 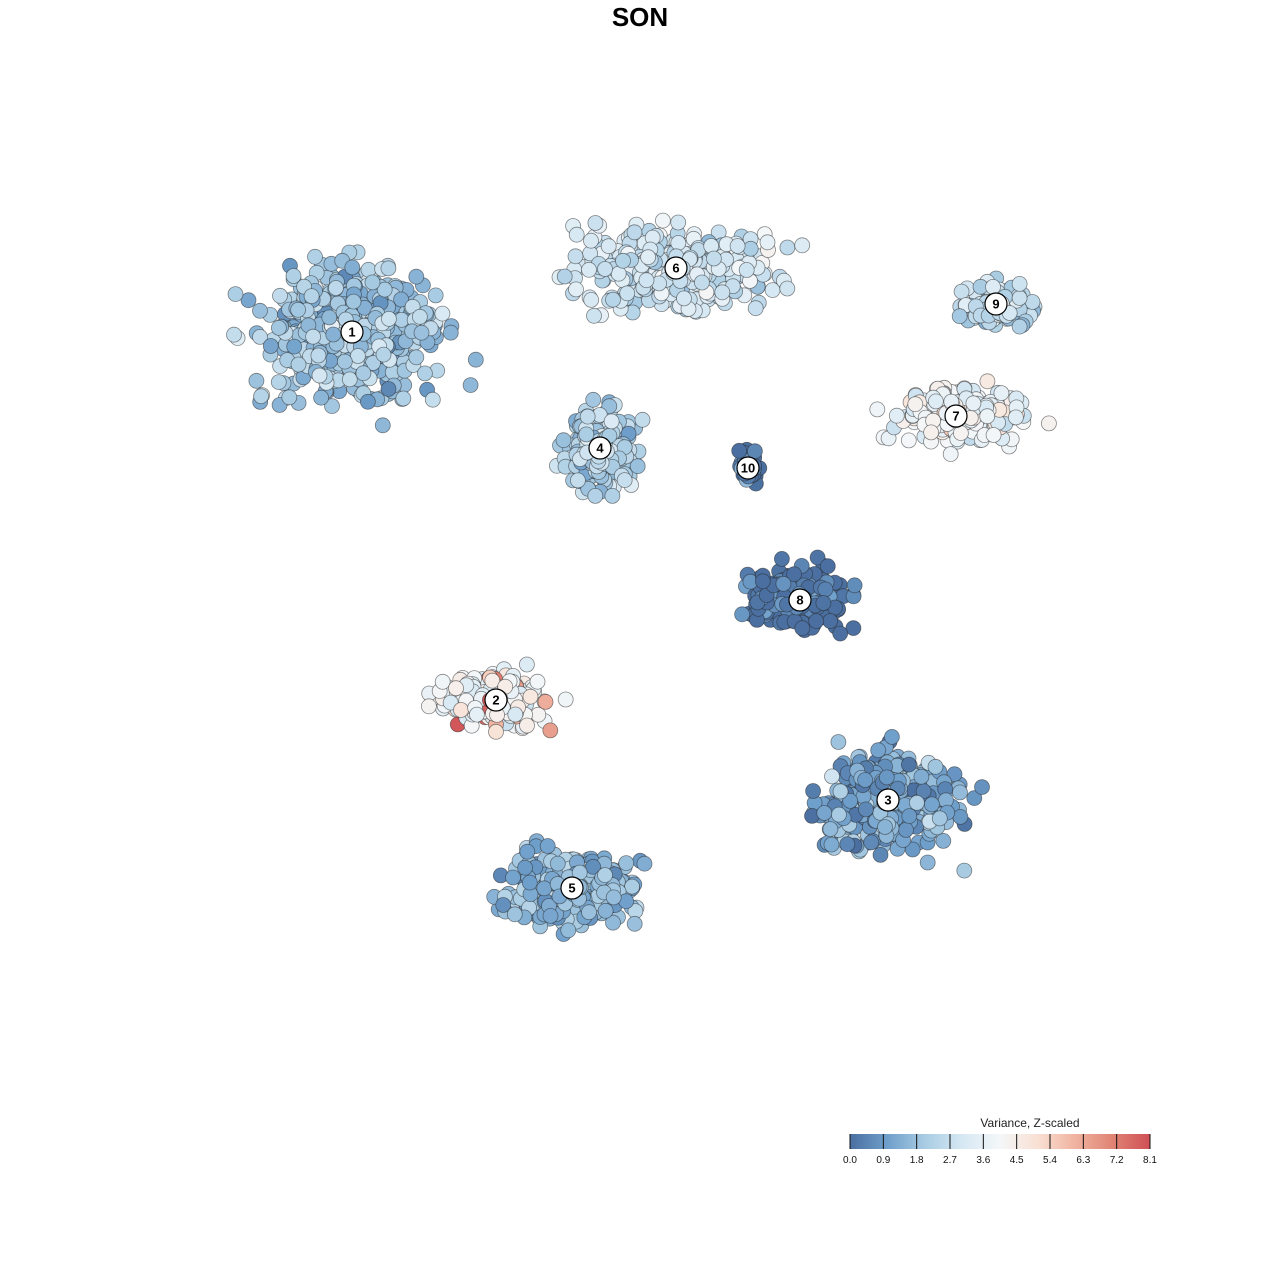 What do you see at coordinates (1029, 1123) in the screenshot?
I see `legend-title: Variance, Z-scaled` at bounding box center [1029, 1123].